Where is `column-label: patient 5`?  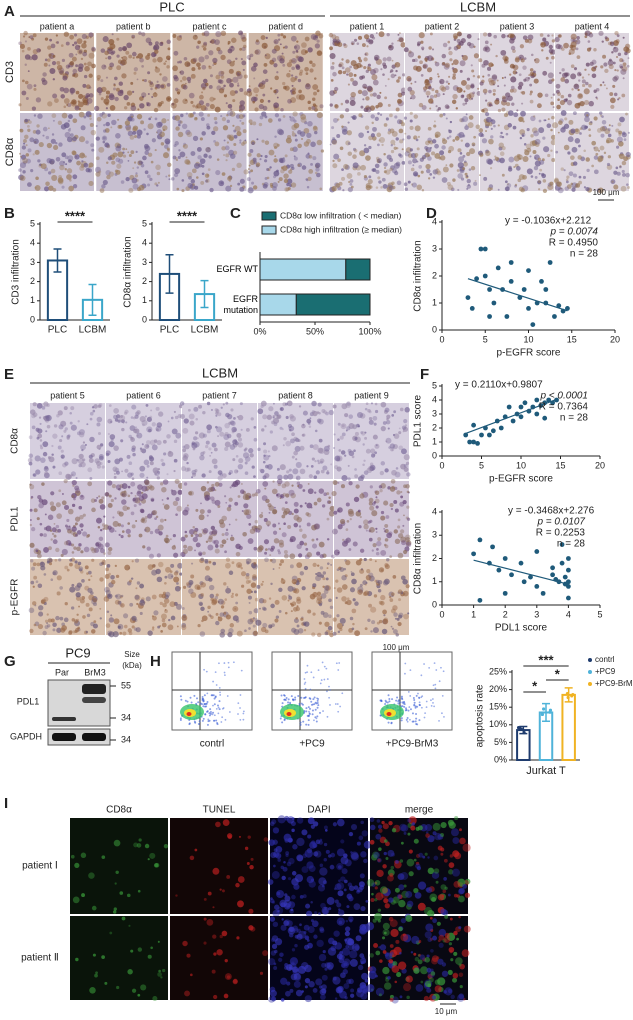 column-label: patient 5 is located at coordinates (67, 395).